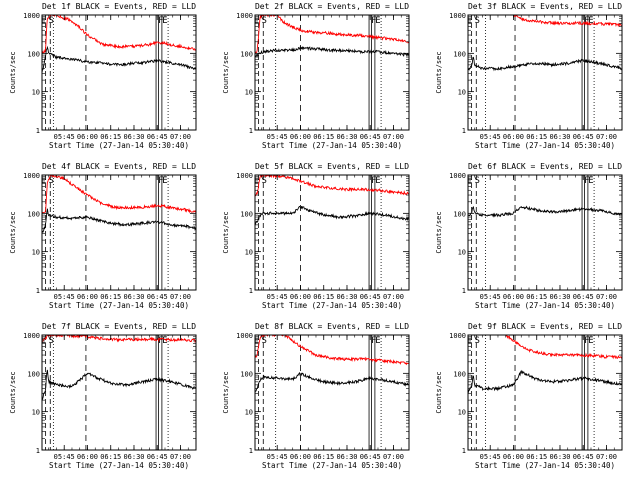  Describe the element at coordinates (545, 6) in the screenshot. I see `panel-title: Det 3f BLACK = Events, RED = LLD` at that location.